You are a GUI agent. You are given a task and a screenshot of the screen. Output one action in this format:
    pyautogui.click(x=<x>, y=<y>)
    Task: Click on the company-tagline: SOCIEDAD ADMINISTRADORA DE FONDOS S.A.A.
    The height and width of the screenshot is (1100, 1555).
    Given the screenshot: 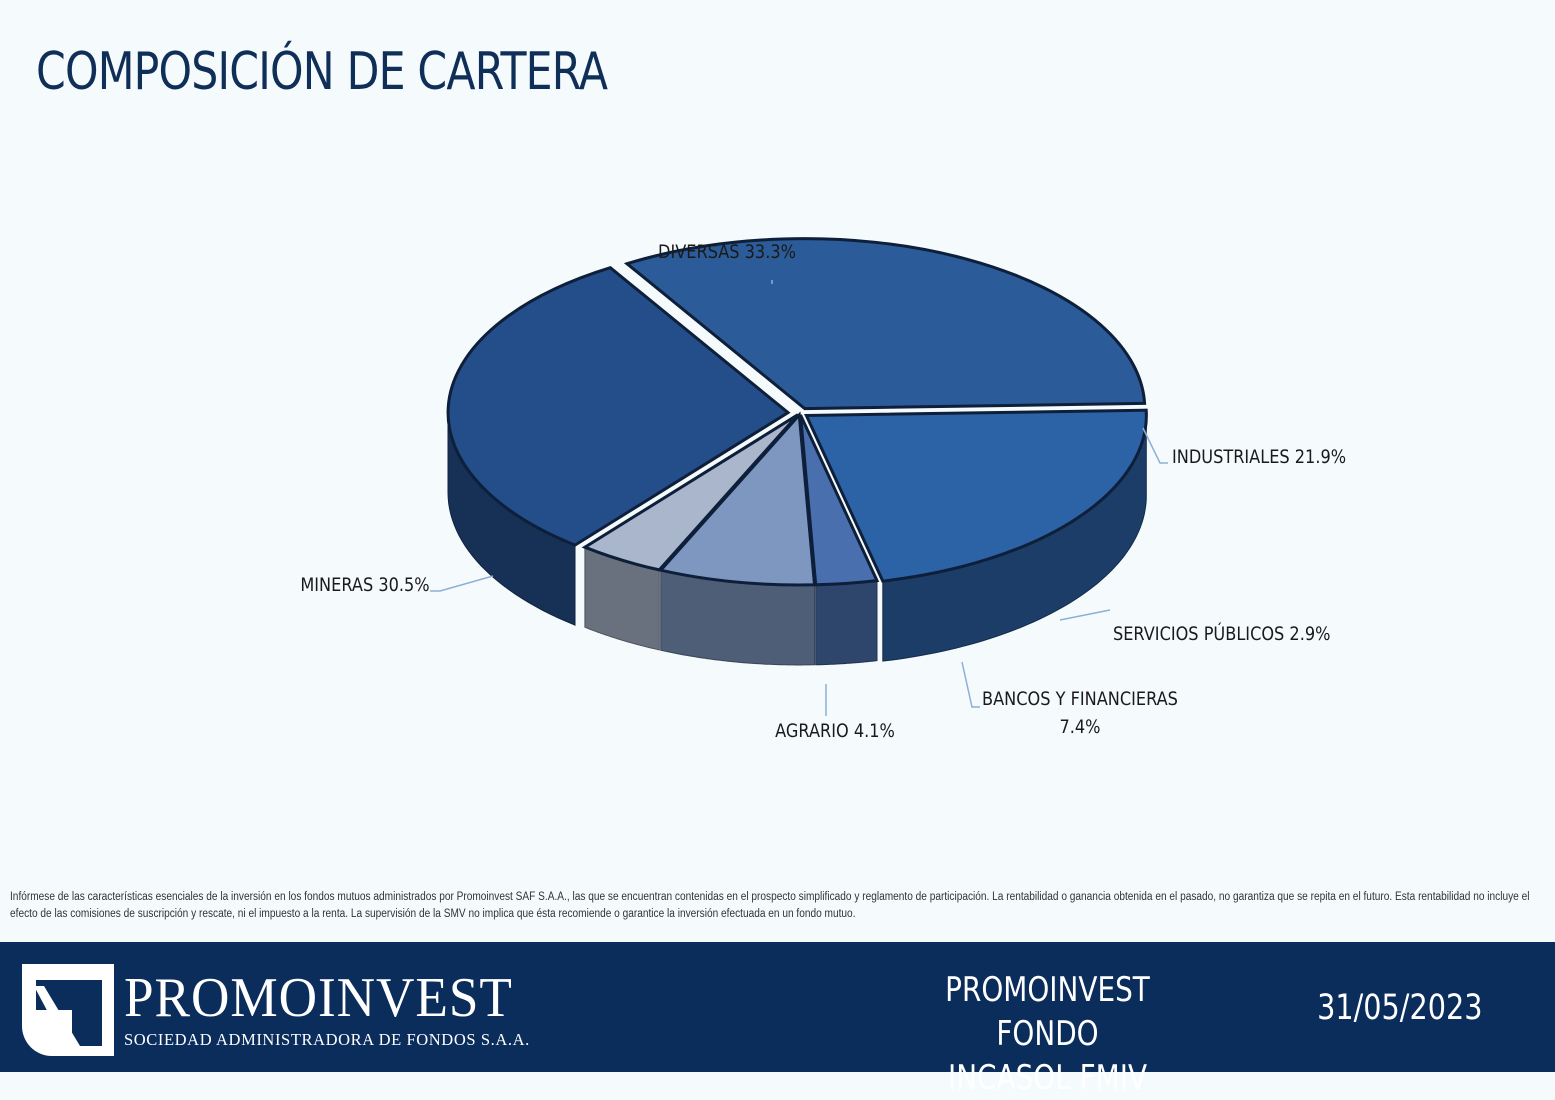 What is the action you would take?
    pyautogui.click(x=327, y=1039)
    